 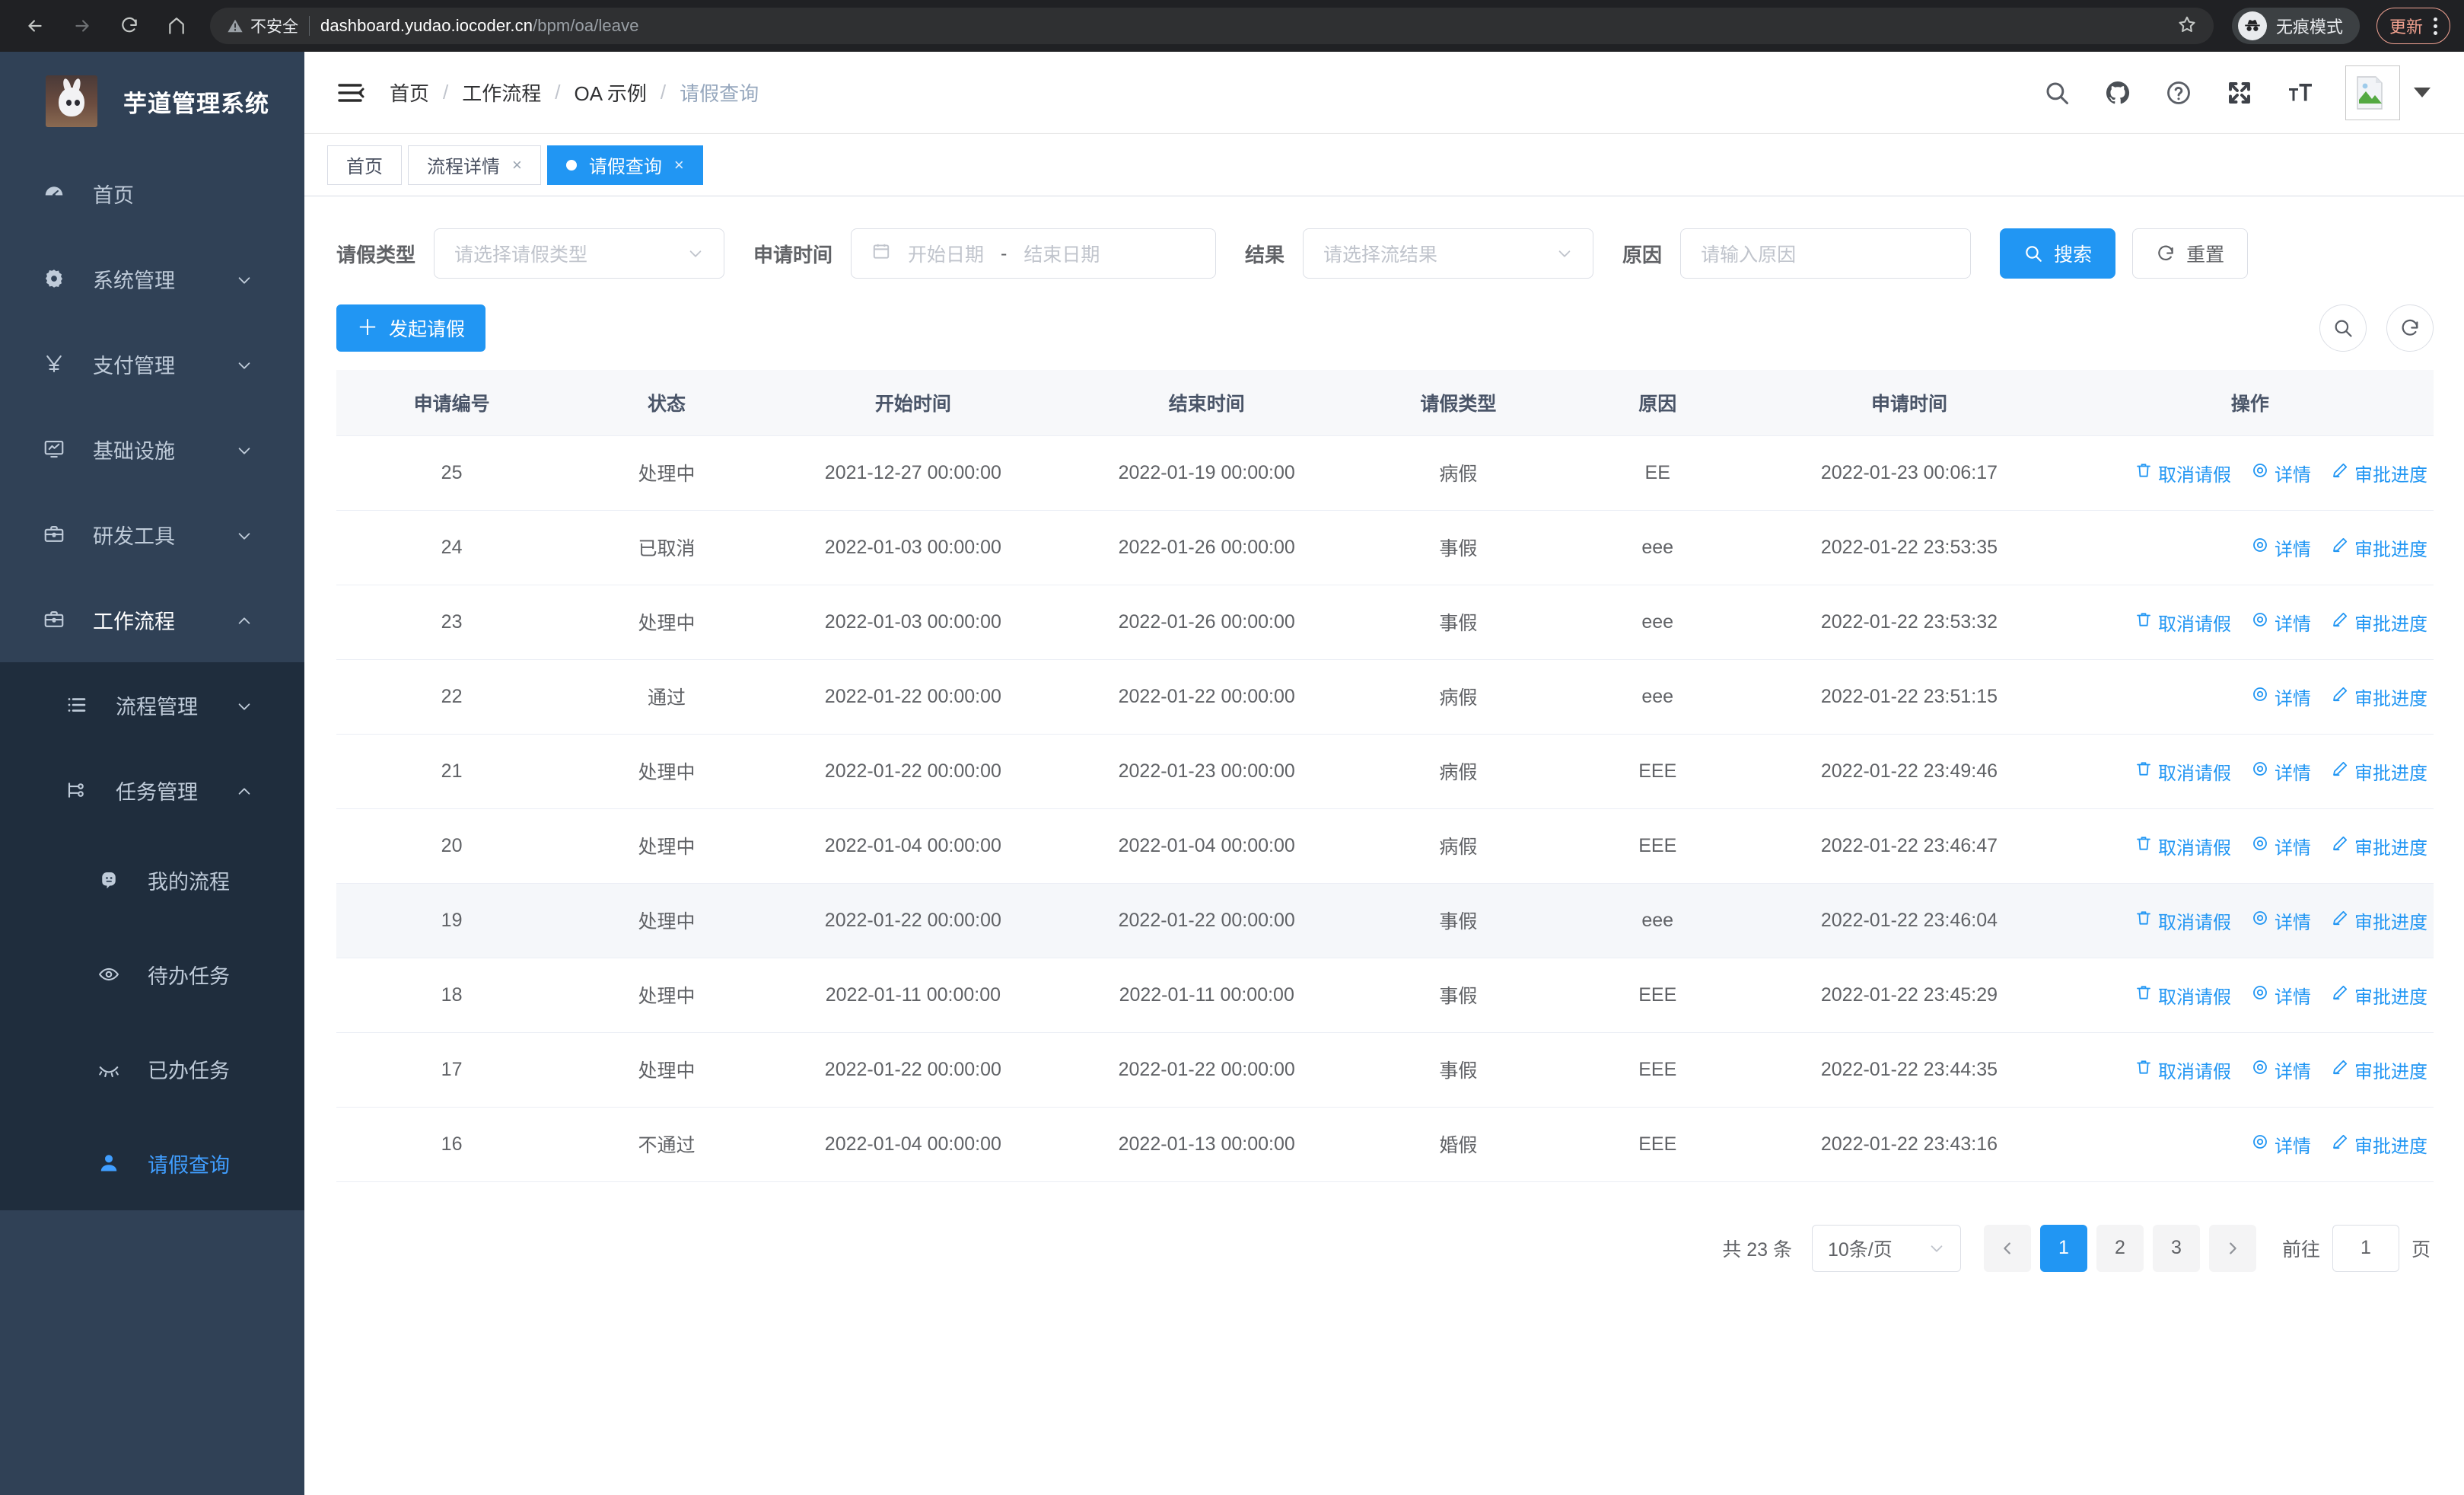 What do you see at coordinates (152, 1069) in the screenshot?
I see `sidebar-item-done-tasks: 已办任务` at bounding box center [152, 1069].